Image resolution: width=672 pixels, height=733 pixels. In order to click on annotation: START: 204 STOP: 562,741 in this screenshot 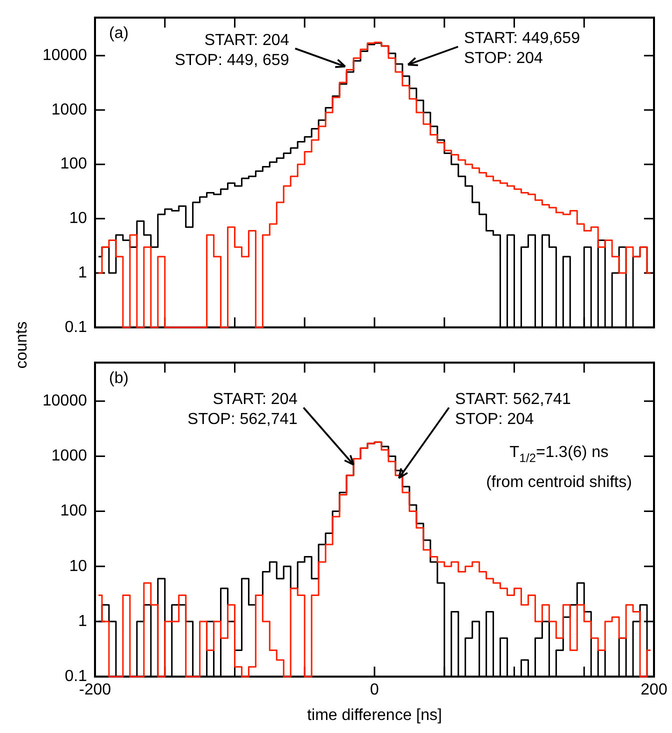, I will do `click(243, 409)`.